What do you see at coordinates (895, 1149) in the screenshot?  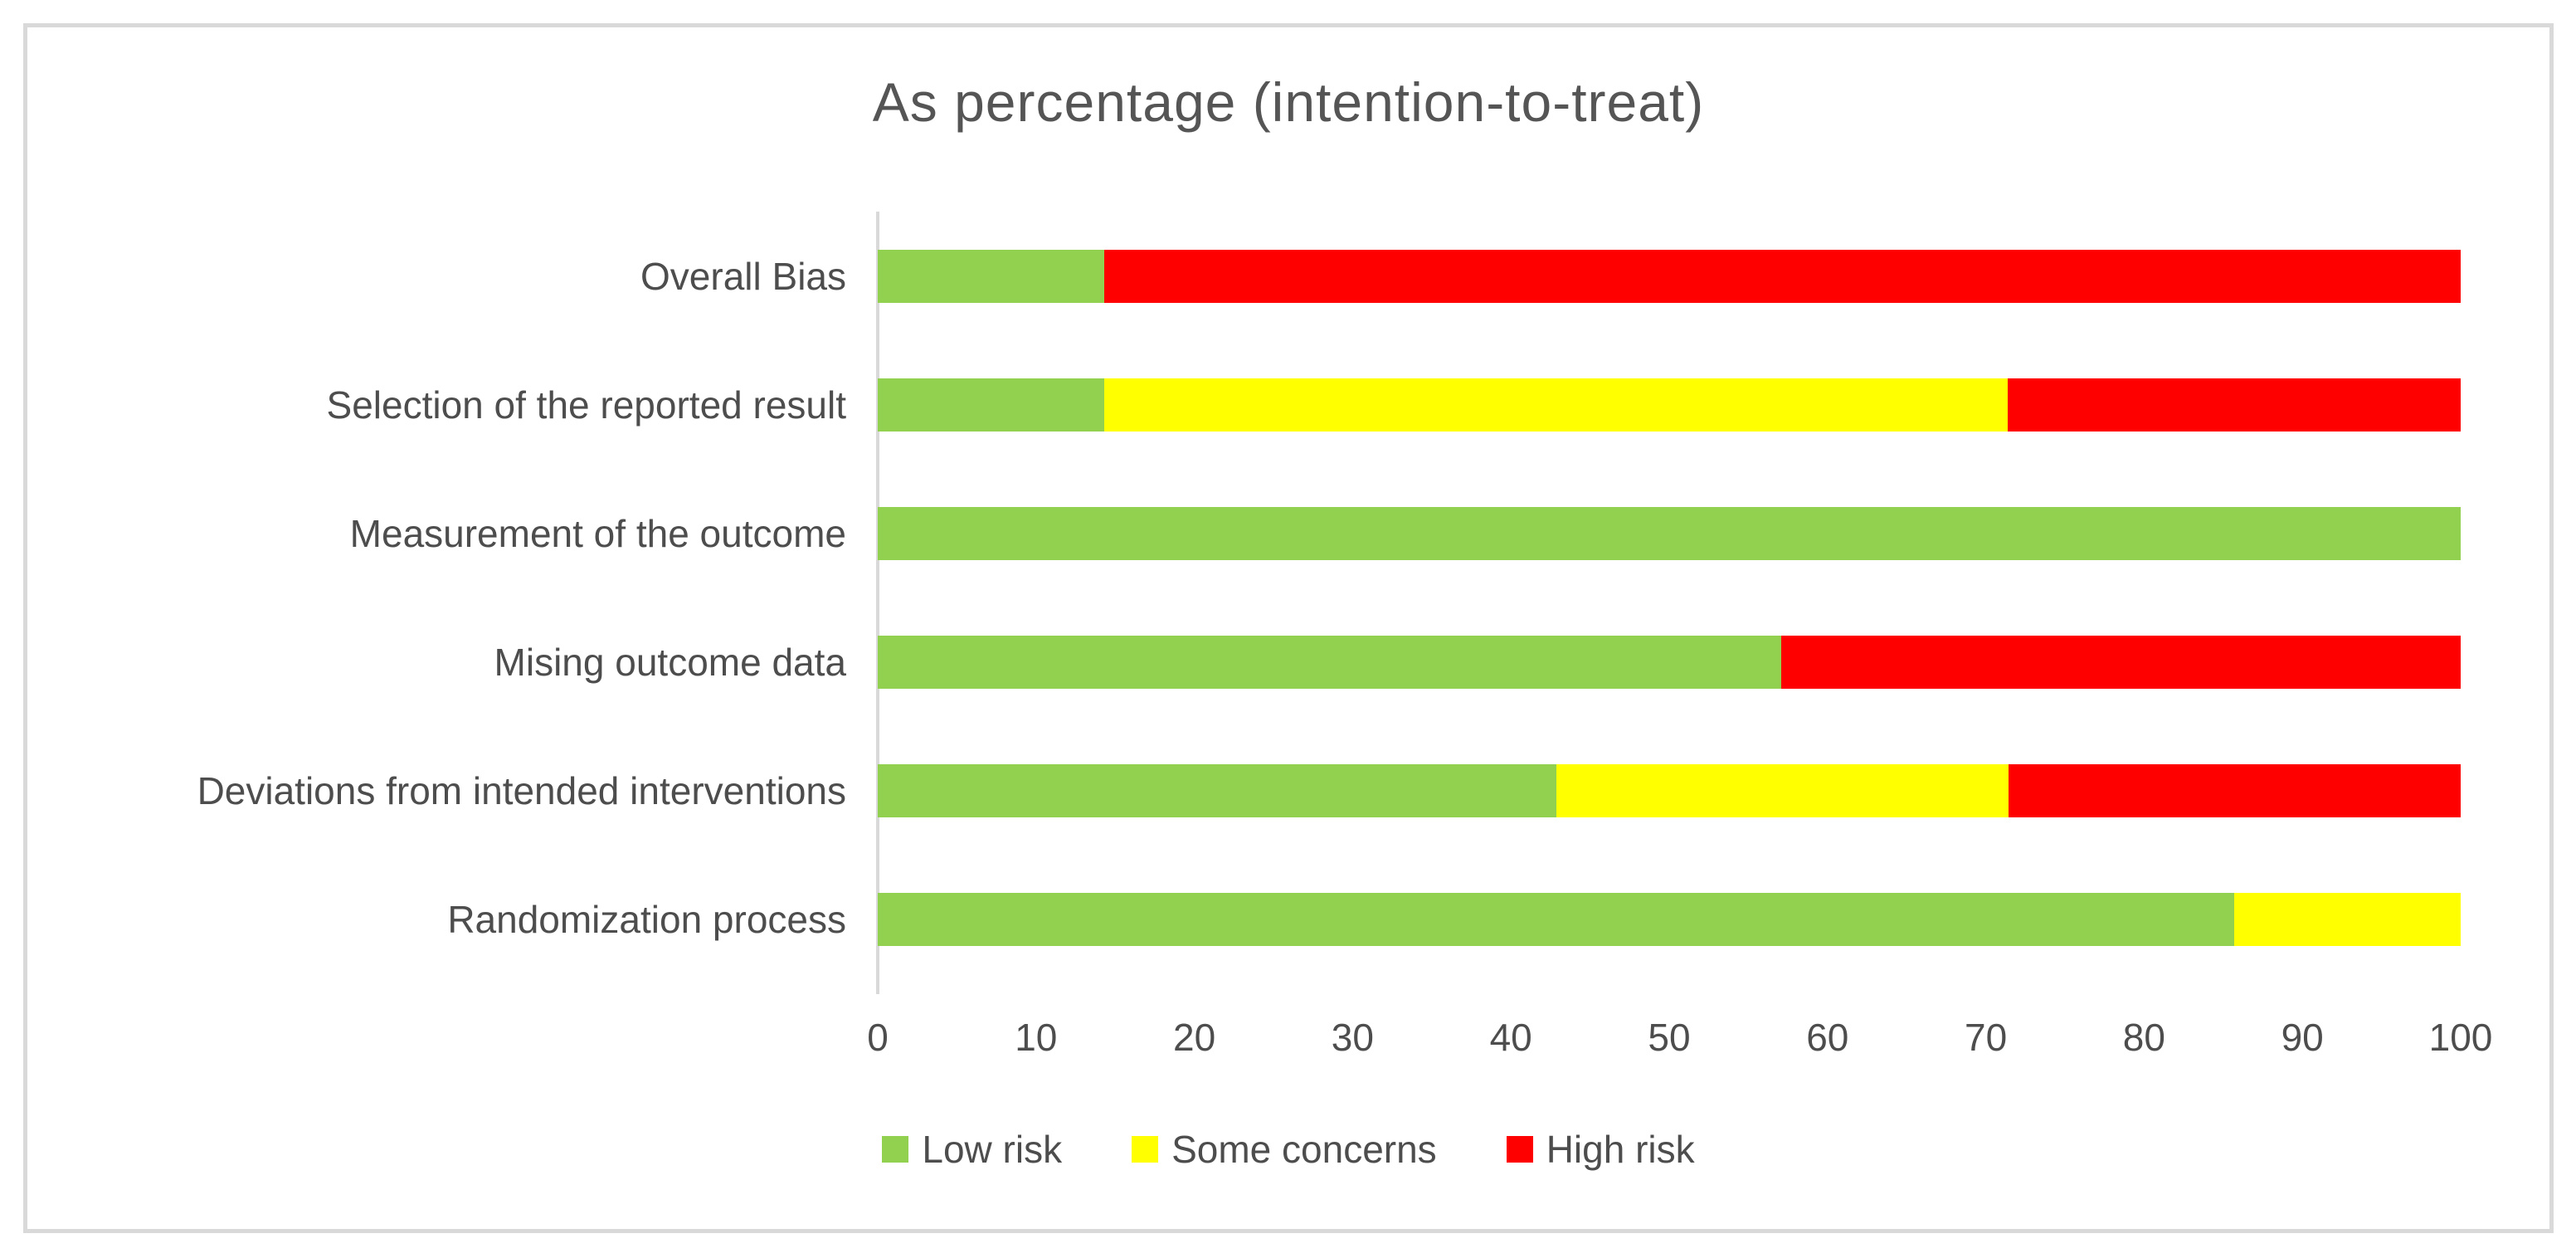 I see `low-risk-swatch-icon` at bounding box center [895, 1149].